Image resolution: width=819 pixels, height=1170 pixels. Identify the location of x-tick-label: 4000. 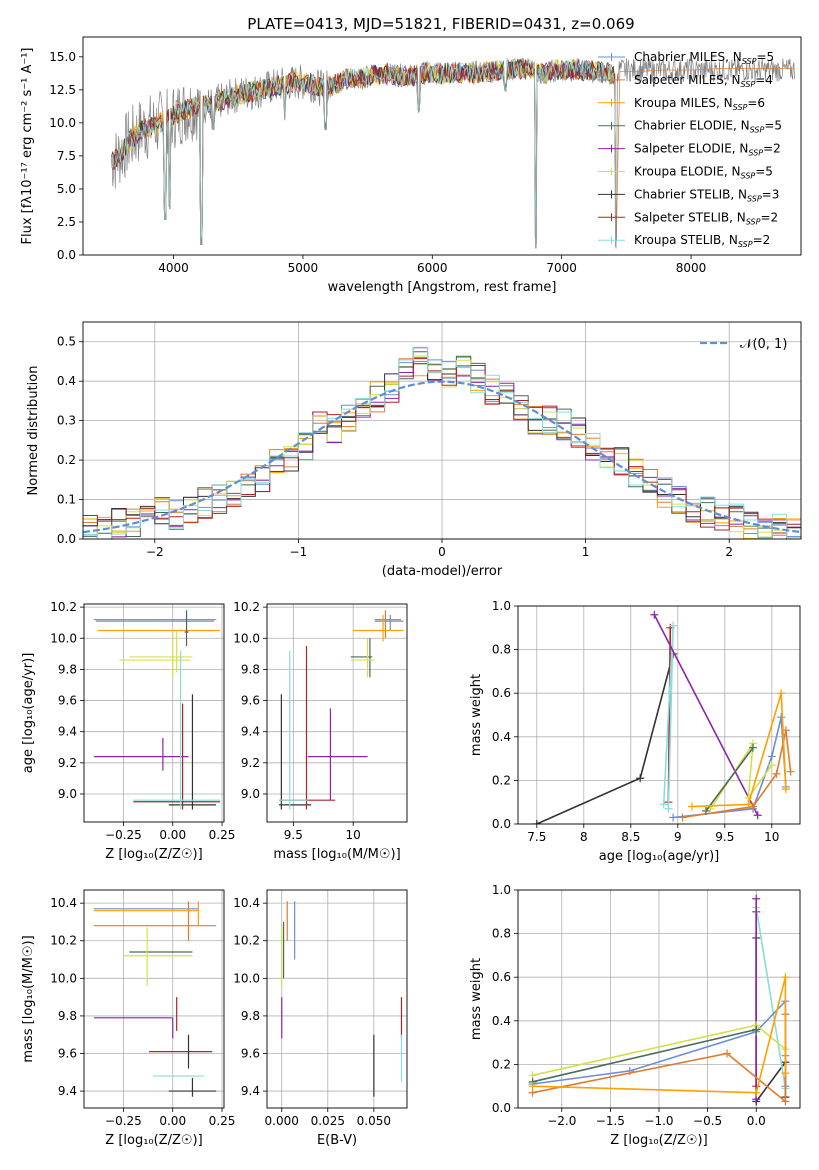
(173, 268).